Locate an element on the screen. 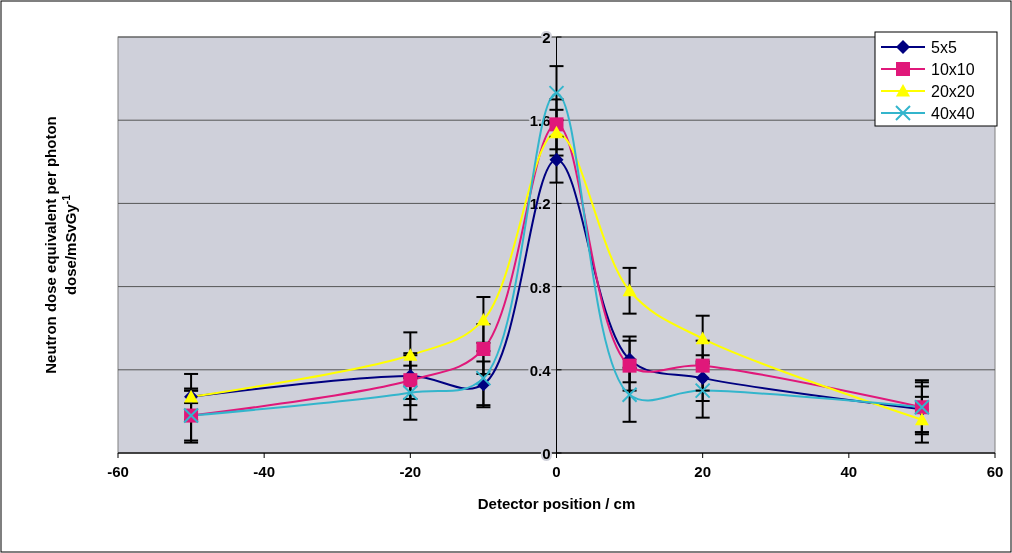 This screenshot has height=553, width=1012. y-tick-label: 0.4 is located at coordinates (540, 370).